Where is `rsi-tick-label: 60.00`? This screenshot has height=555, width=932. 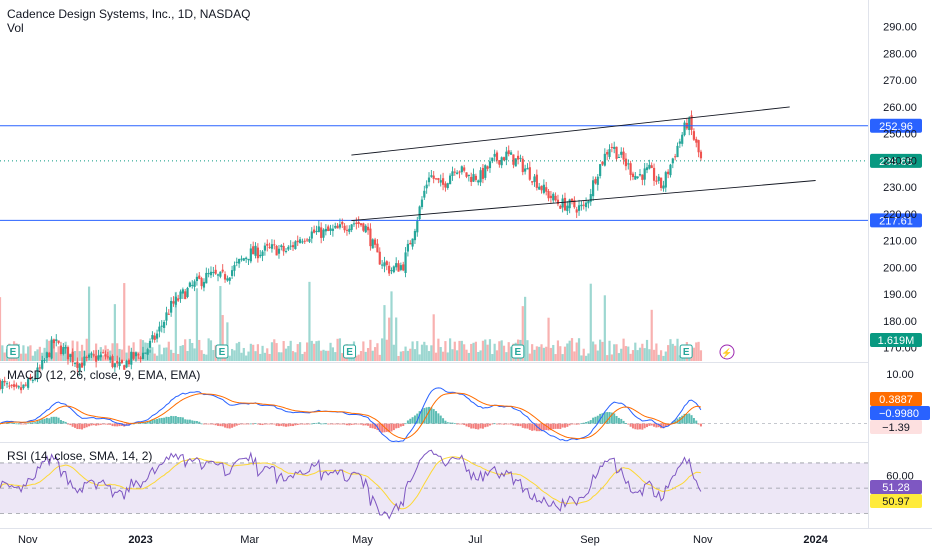
rsi-tick-label: 60.00 is located at coordinates (900, 477).